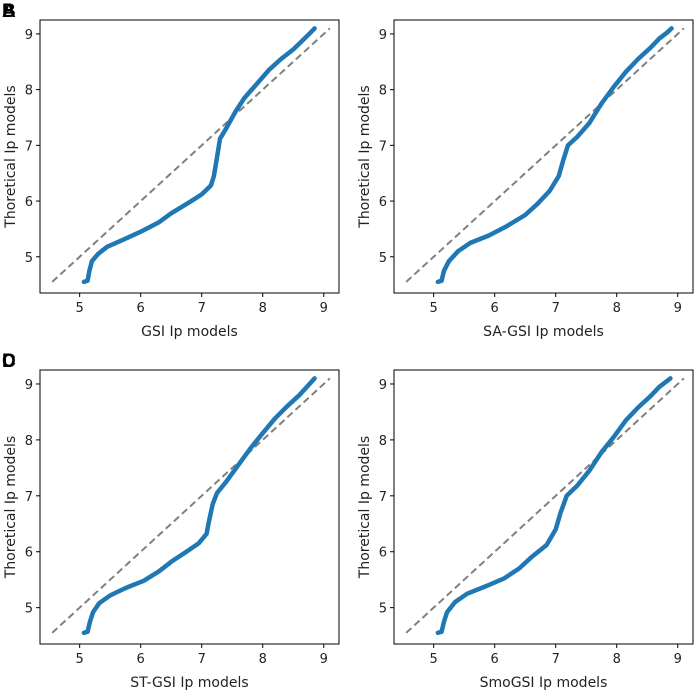  Describe the element at coordinates (29, 441) in the screenshot. I see `panel-c-y-tick-label: 8` at that location.